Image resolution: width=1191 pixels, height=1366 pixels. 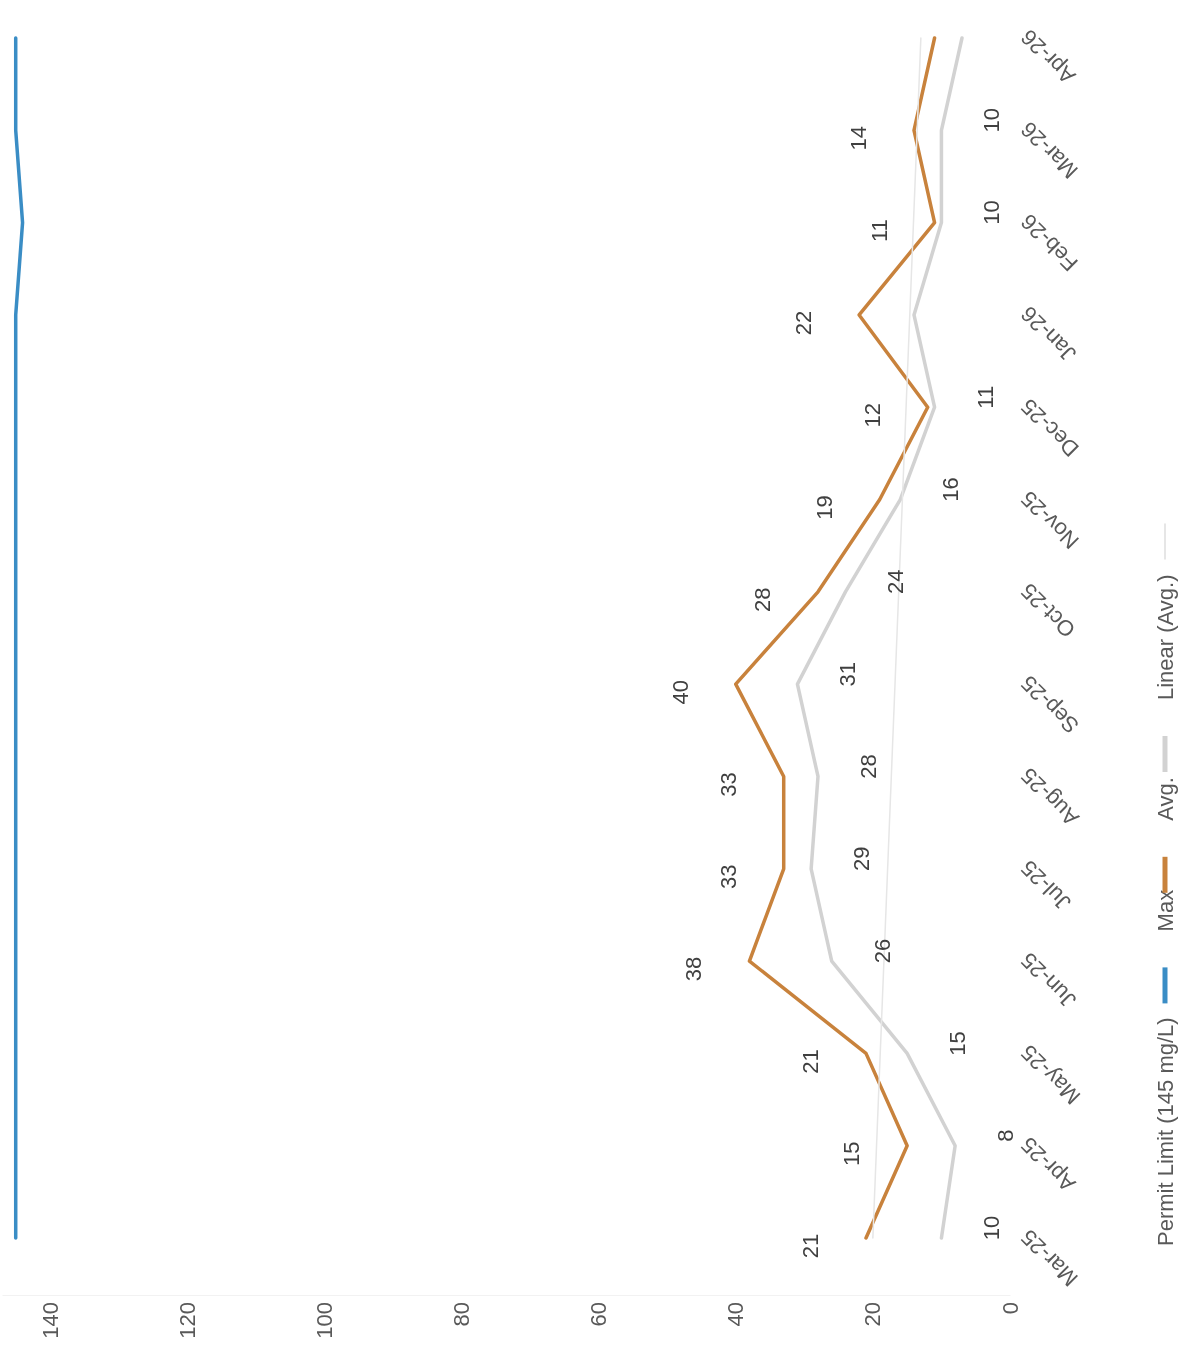 What do you see at coordinates (882, 951) in the screenshot?
I see `data-label: 26` at bounding box center [882, 951].